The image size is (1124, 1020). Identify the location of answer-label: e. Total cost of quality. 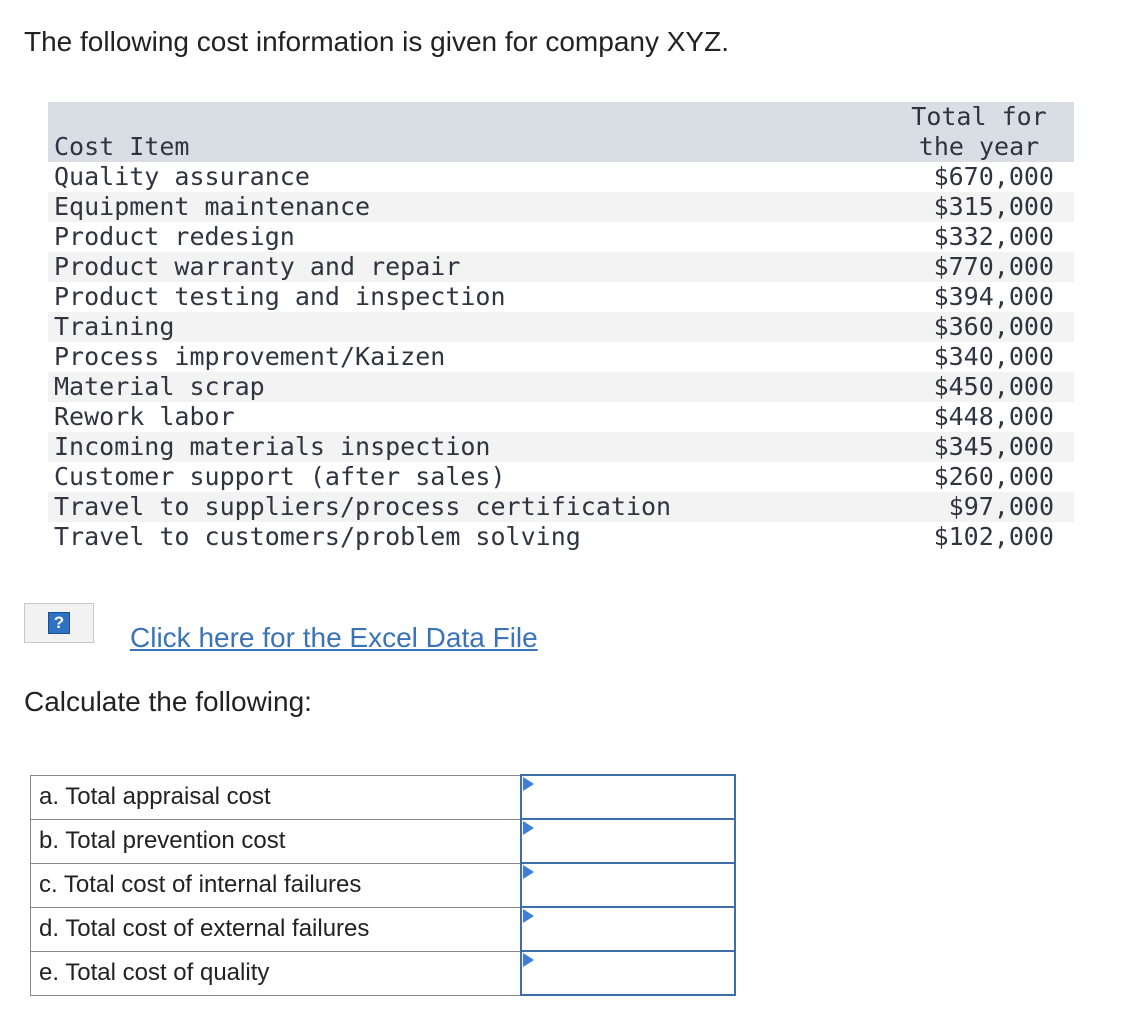
(275, 973).